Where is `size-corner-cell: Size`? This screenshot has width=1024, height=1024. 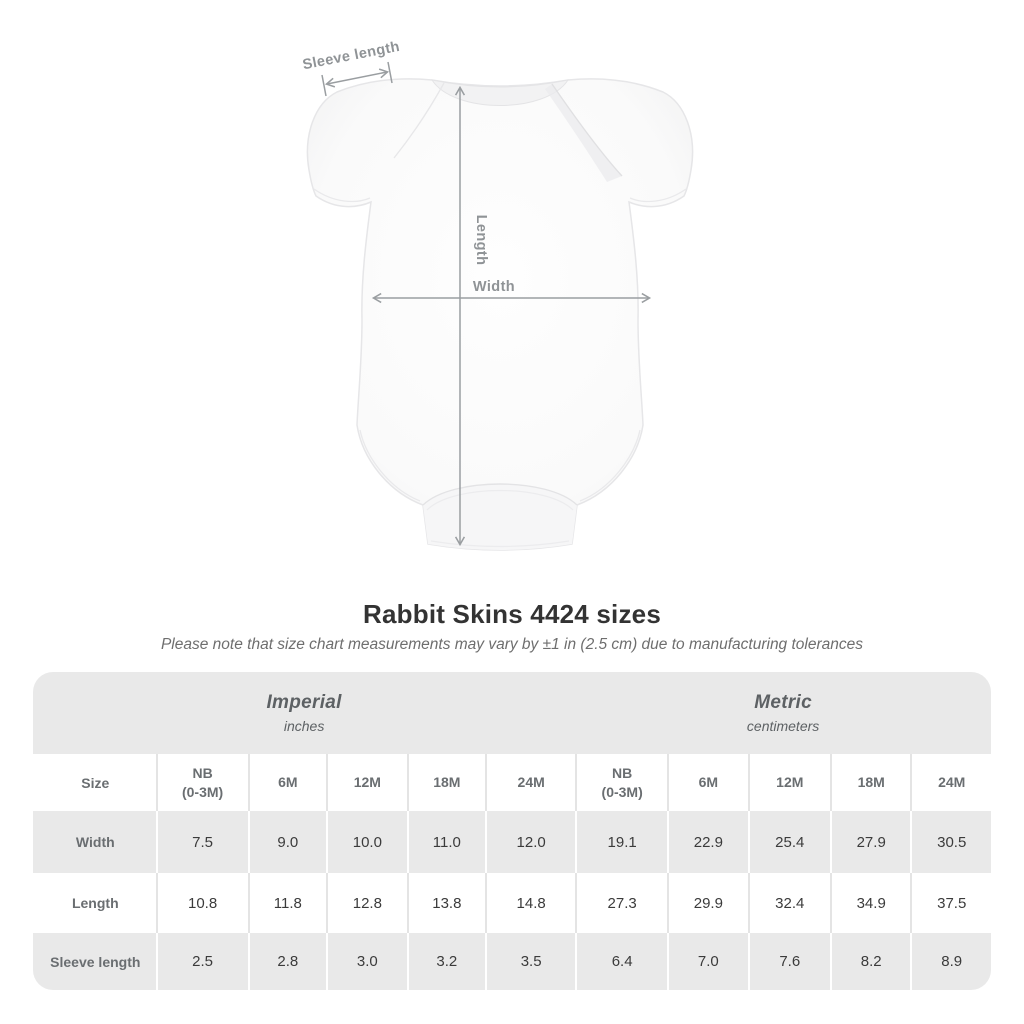 size-corner-cell: Size is located at coordinates (94, 782).